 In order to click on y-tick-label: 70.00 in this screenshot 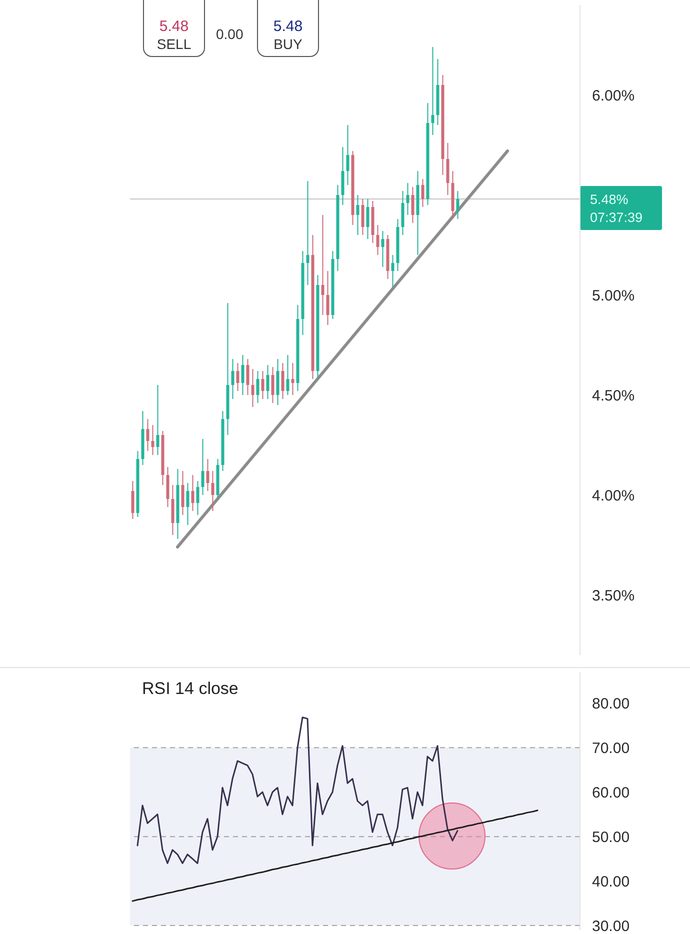, I will do `click(611, 748)`.